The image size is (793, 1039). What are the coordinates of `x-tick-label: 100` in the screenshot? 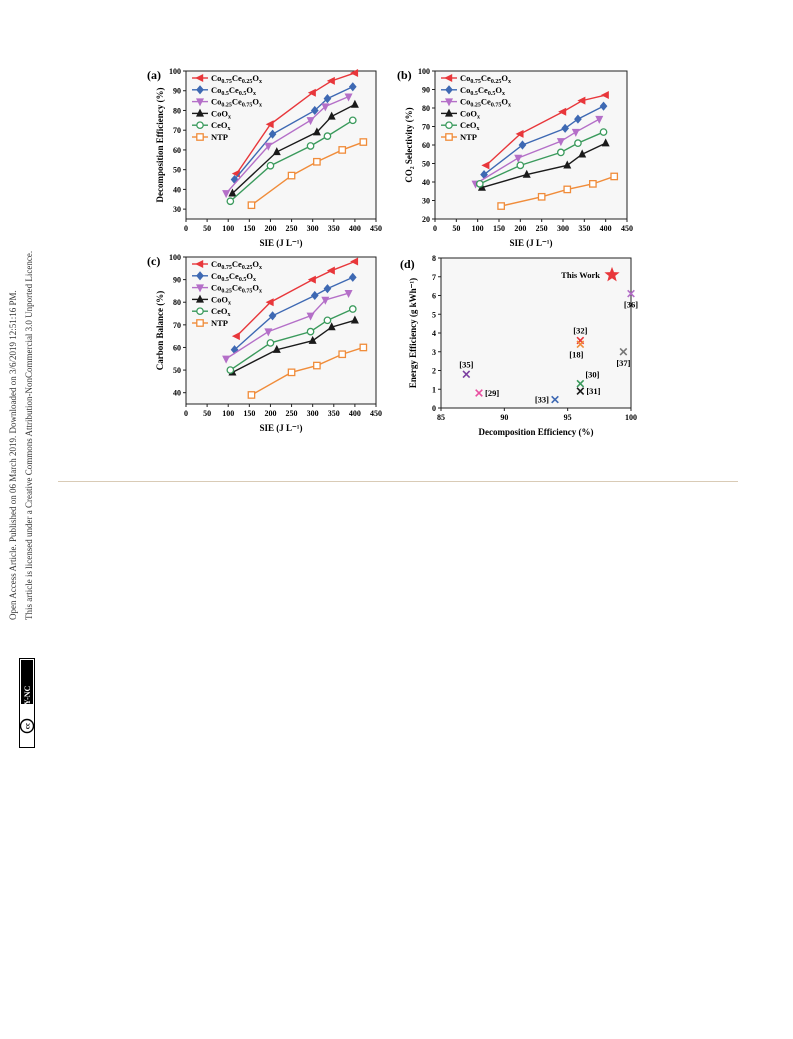 It's located at (478, 228).